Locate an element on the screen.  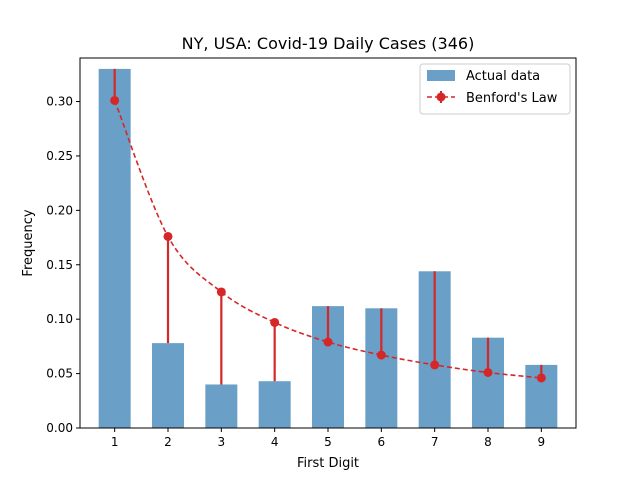
y-tick-label: 0.05 is located at coordinates (59, 374).